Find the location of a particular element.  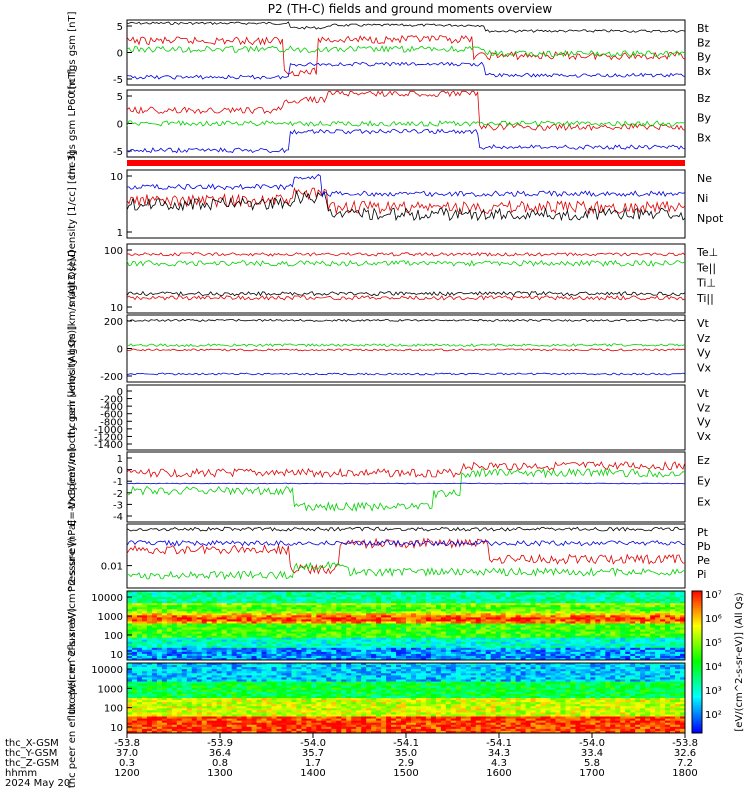

series-Ni is located at coordinates (406, 205).